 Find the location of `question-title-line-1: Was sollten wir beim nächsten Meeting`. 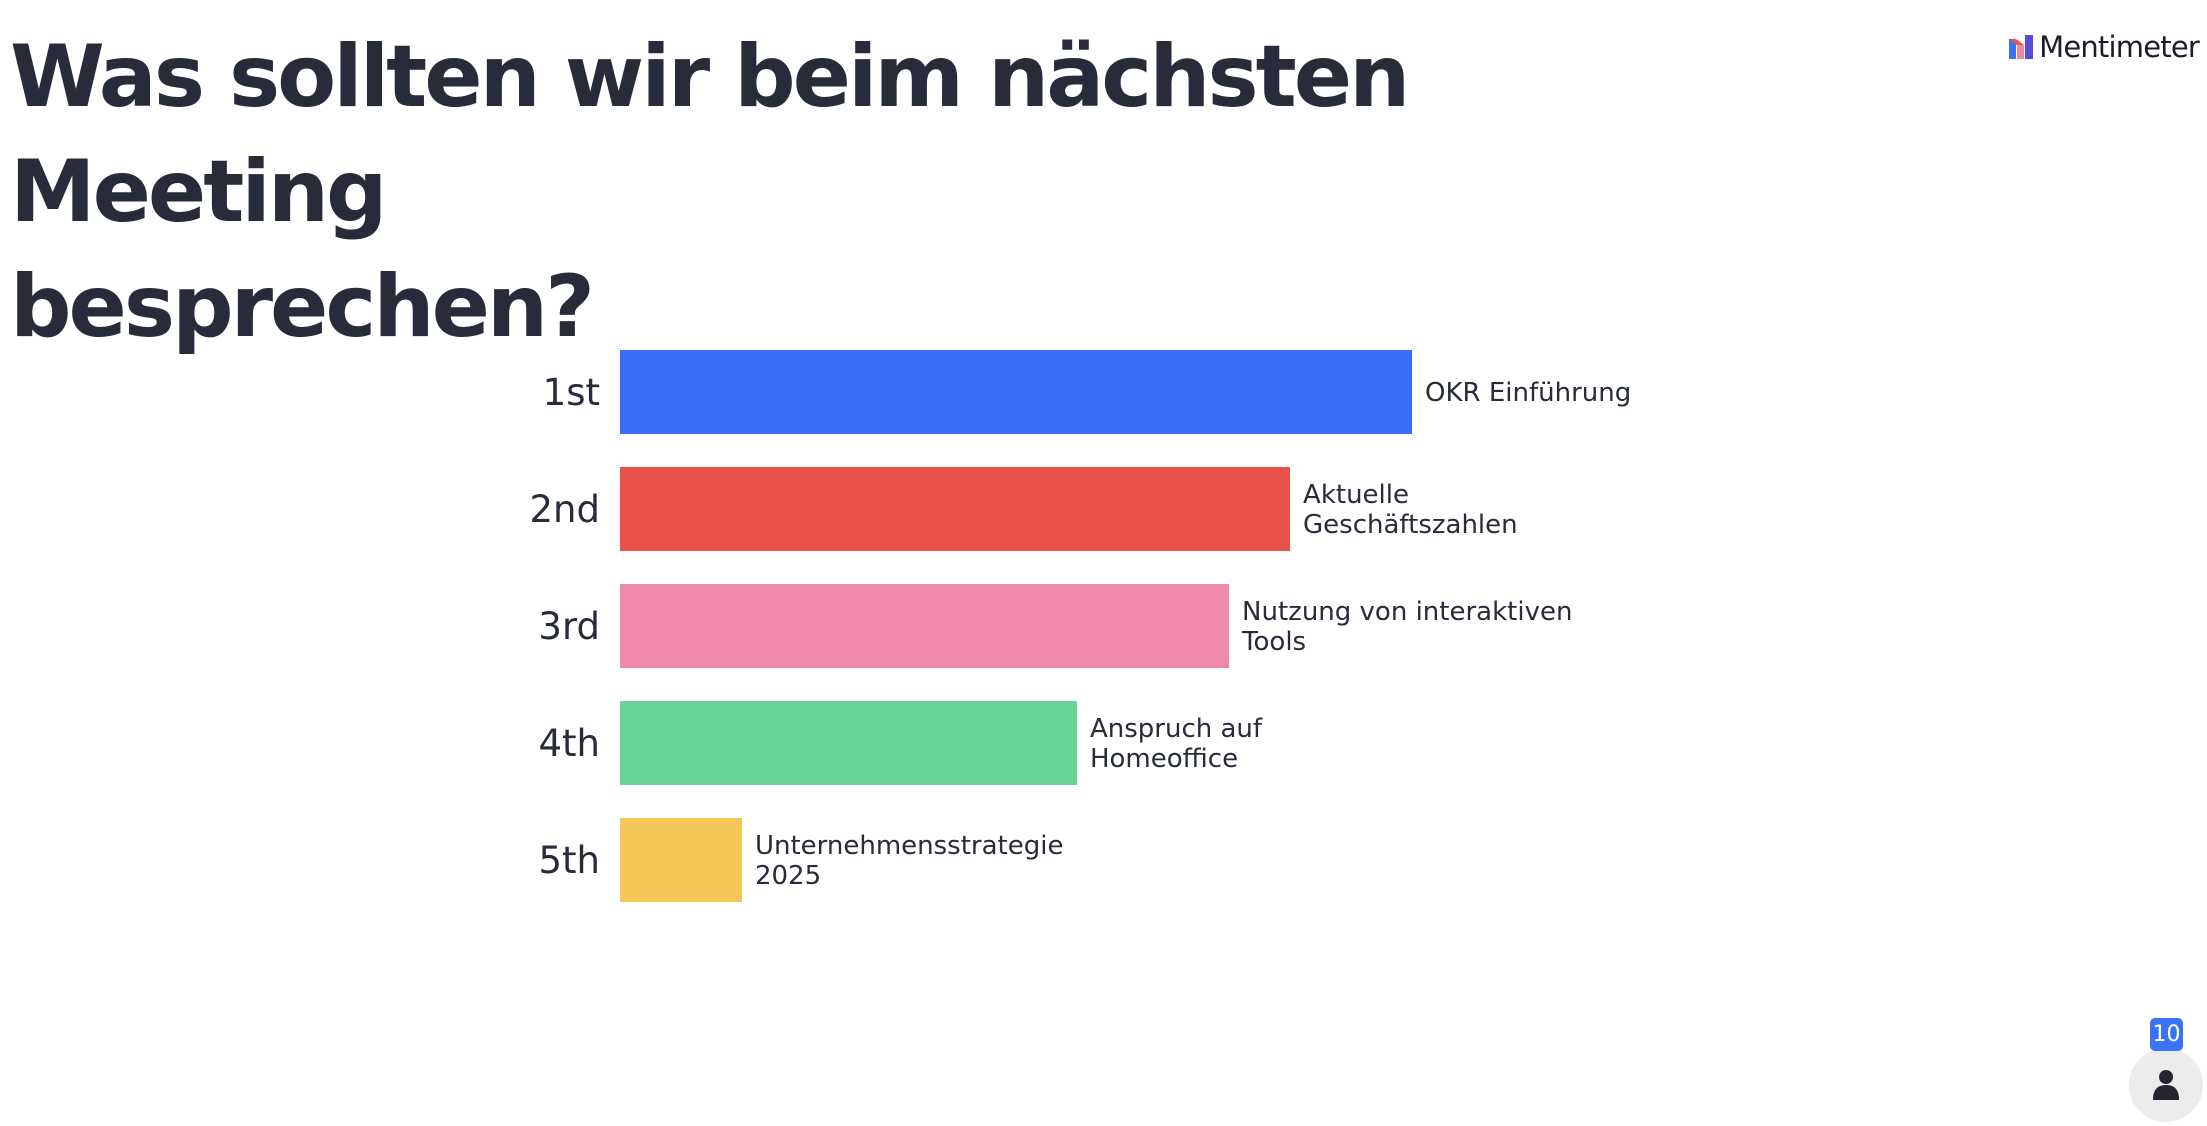

question-title-line-1: Was sollten wir beim nächsten Meeting is located at coordinates (710, 134).